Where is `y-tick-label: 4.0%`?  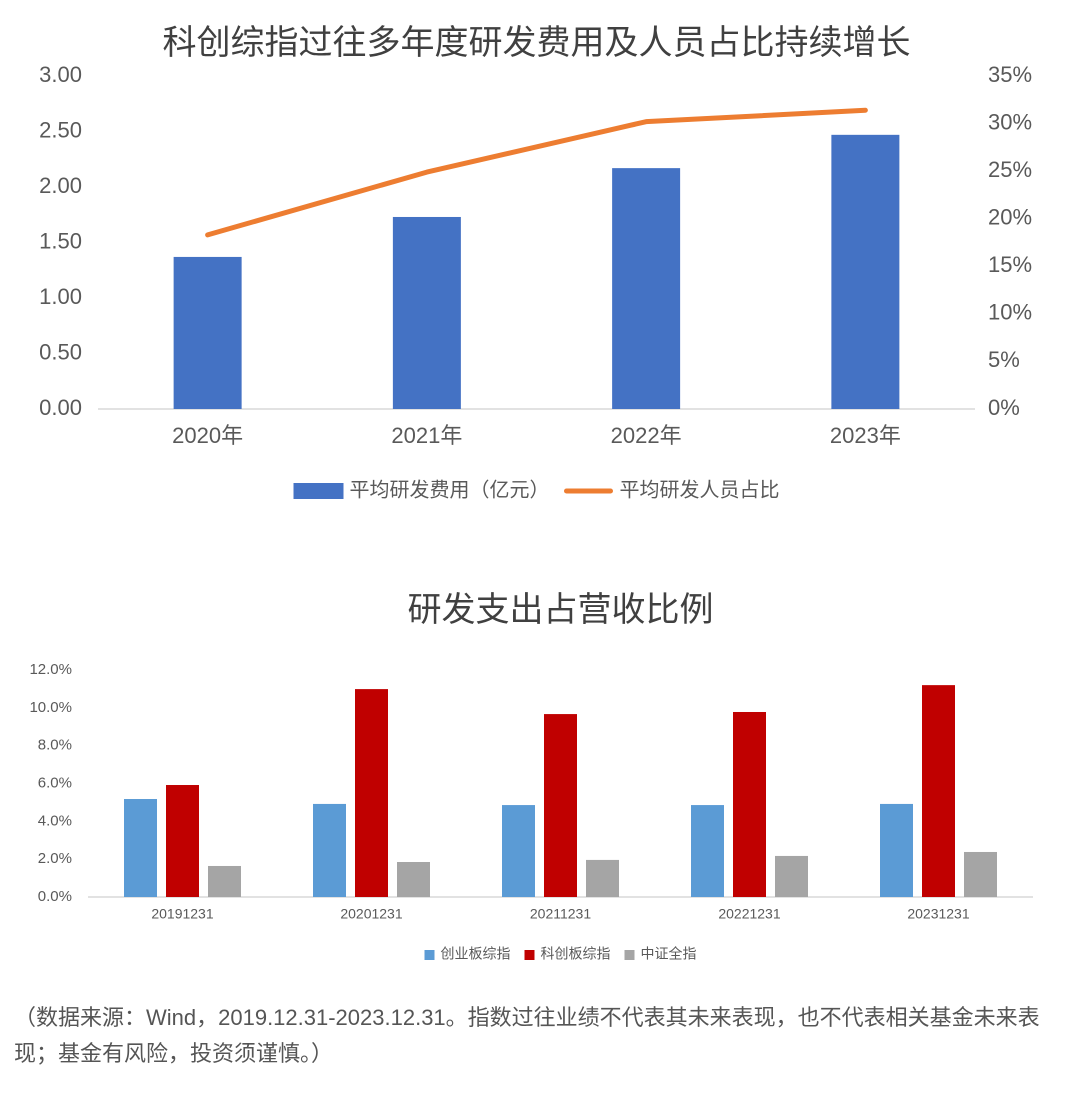
y-tick-label: 4.0% is located at coordinates (55, 820).